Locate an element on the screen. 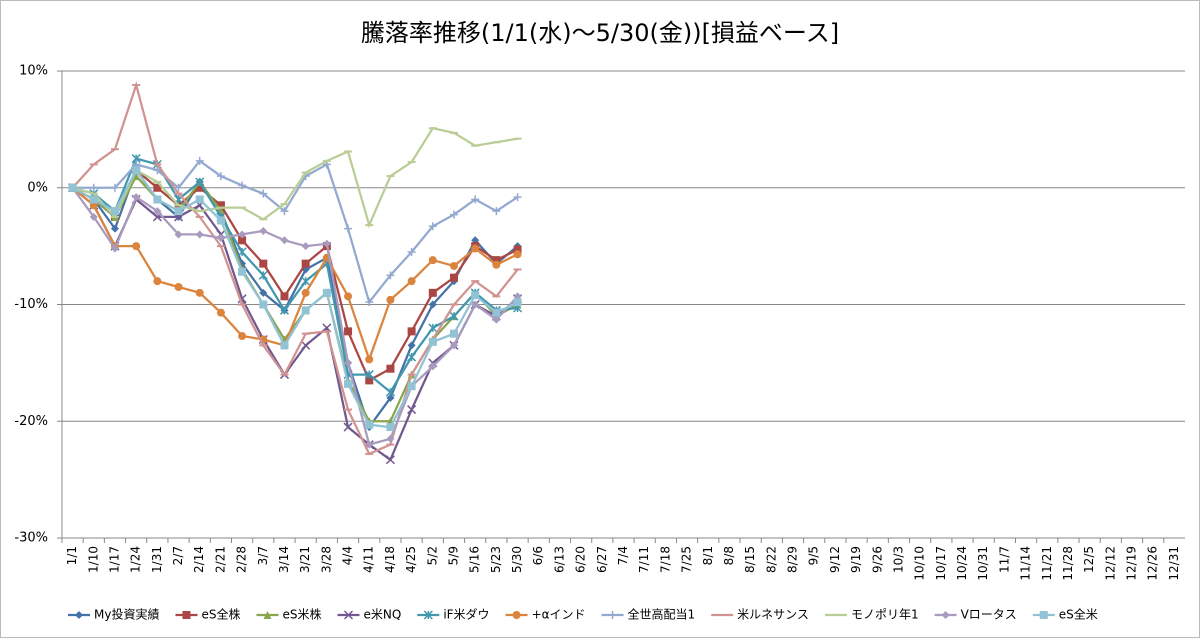  x-tick-label: 9/5 is located at coordinates (814, 555).